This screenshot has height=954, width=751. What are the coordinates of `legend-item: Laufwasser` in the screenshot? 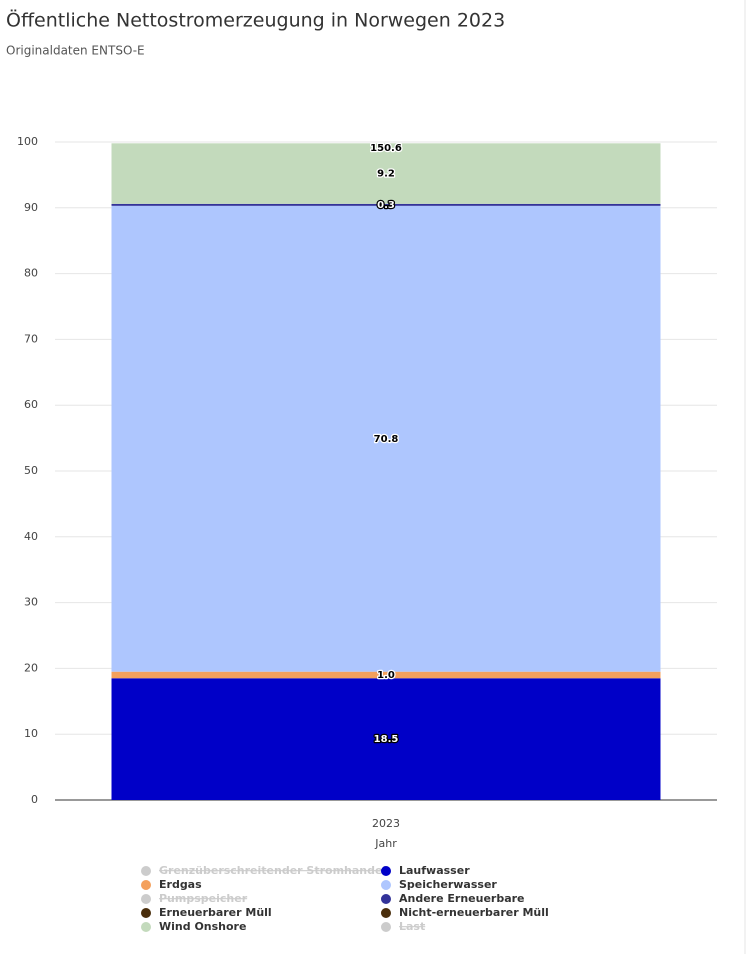 It's located at (425, 870).